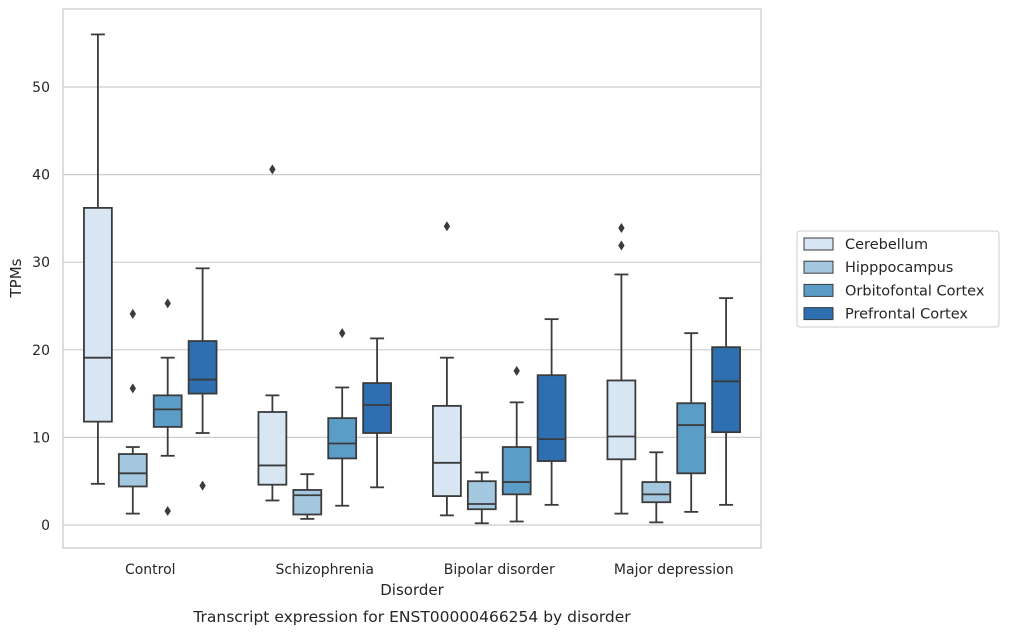 Image resolution: width=1009 pixels, height=634 pixels. Describe the element at coordinates (899, 268) in the screenshot. I see `legend-label: Hipppocampus` at that location.